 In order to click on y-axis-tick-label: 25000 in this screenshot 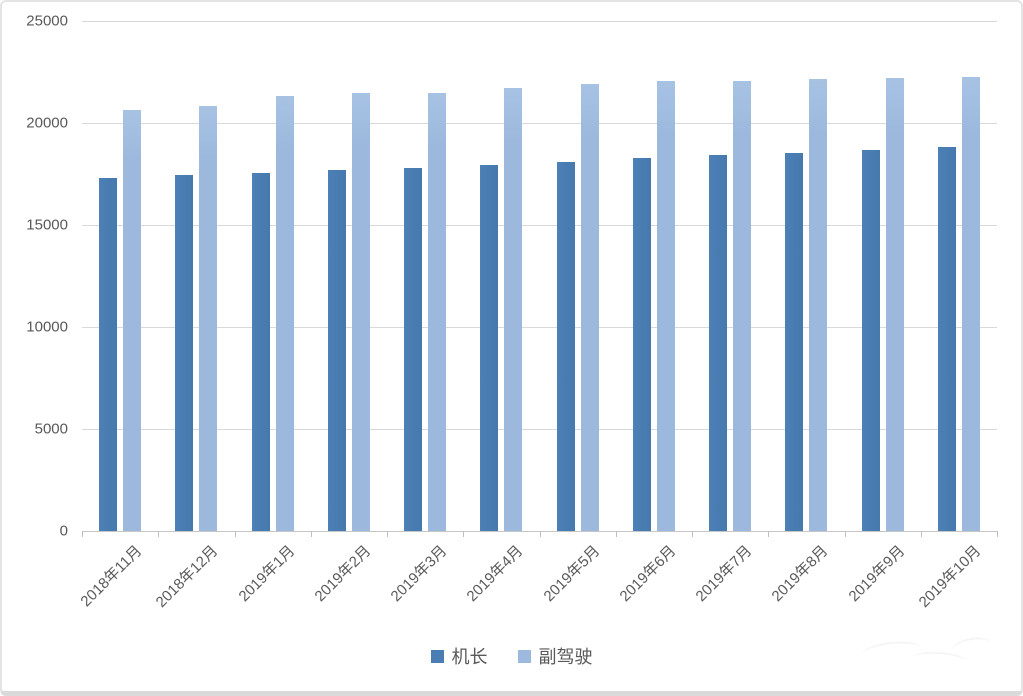, I will do `click(47, 21)`.